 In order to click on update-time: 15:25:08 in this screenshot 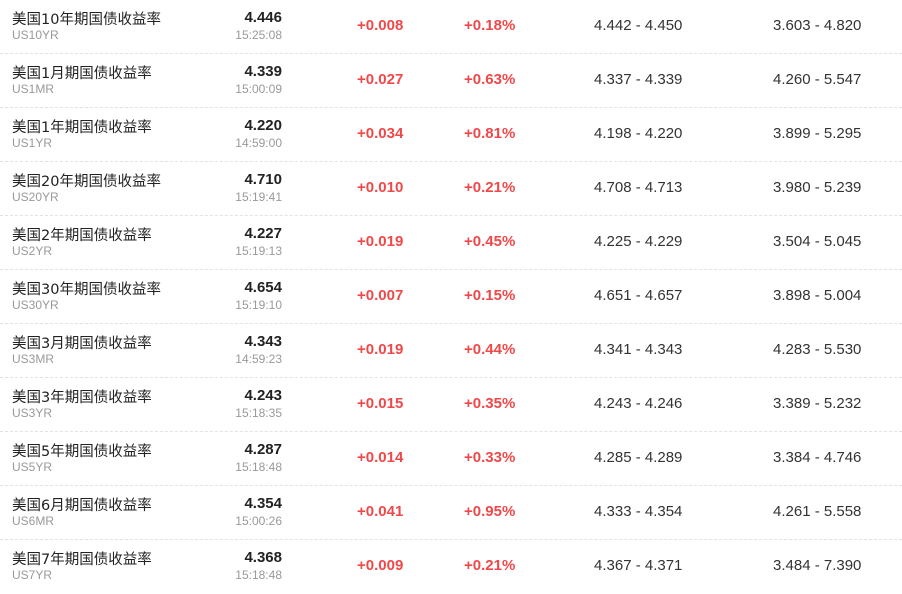, I will do `click(258, 35)`.